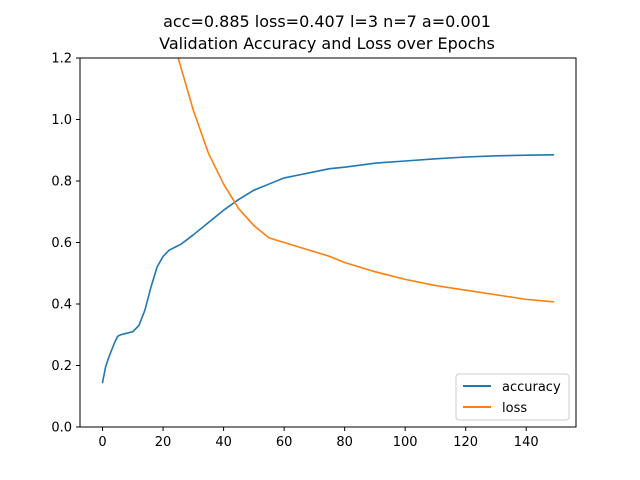 Image resolution: width=640 pixels, height=480 pixels. Describe the element at coordinates (61, 243) in the screenshot. I see `y-tick-label: 0.6` at that location.